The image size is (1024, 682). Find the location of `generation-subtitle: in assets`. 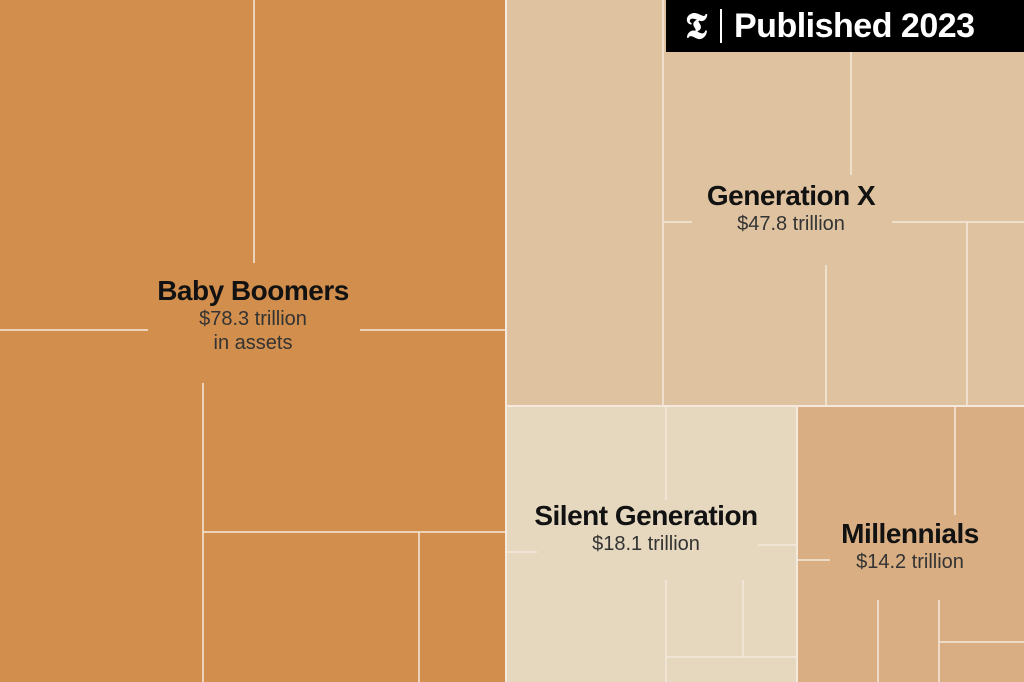

generation-subtitle: in assets is located at coordinates (253, 343).